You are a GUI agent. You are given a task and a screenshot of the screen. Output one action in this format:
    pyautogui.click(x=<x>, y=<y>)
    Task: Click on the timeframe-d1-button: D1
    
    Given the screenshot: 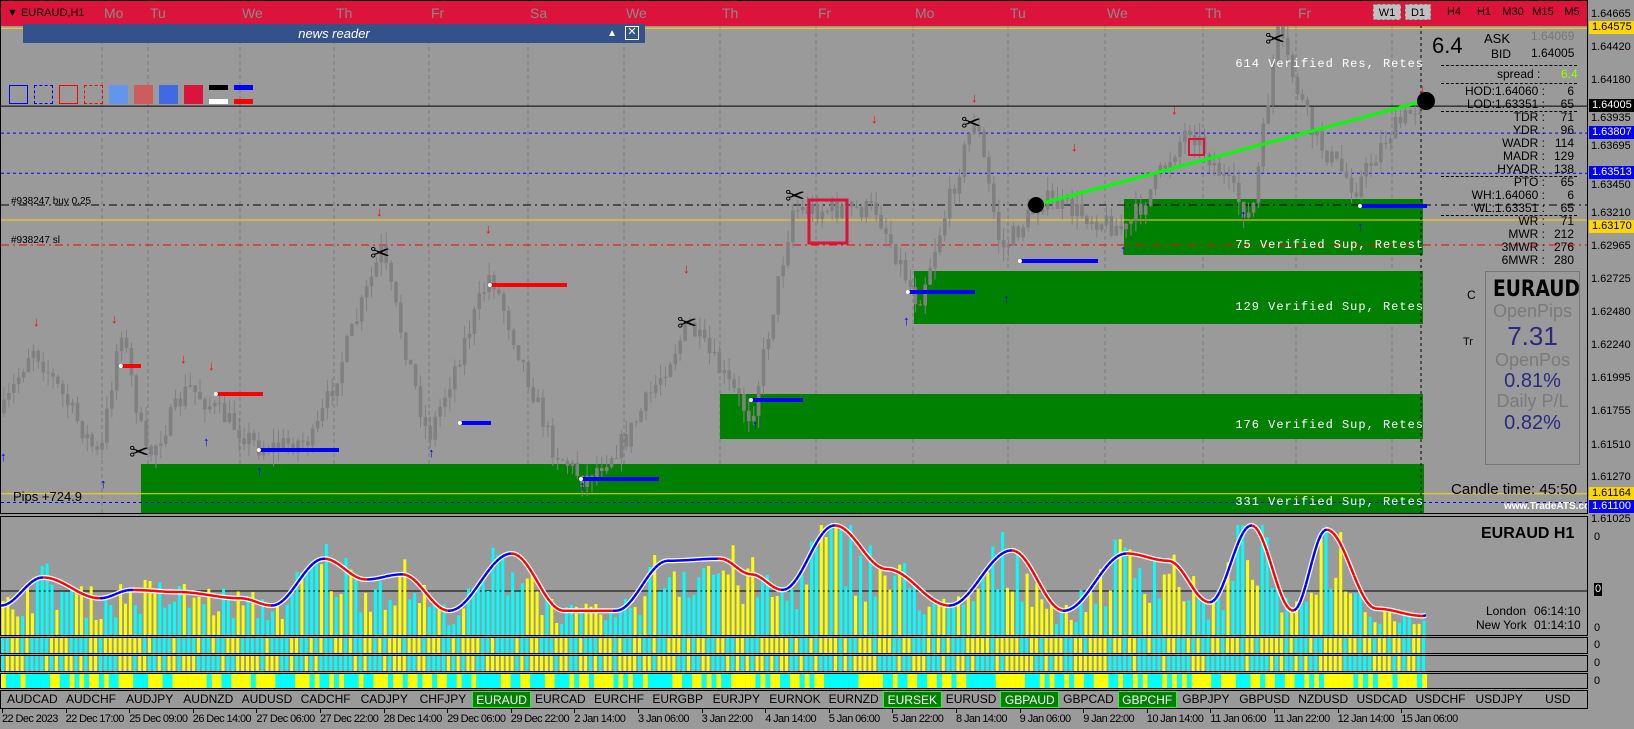 What is the action you would take?
    pyautogui.click(x=1418, y=12)
    